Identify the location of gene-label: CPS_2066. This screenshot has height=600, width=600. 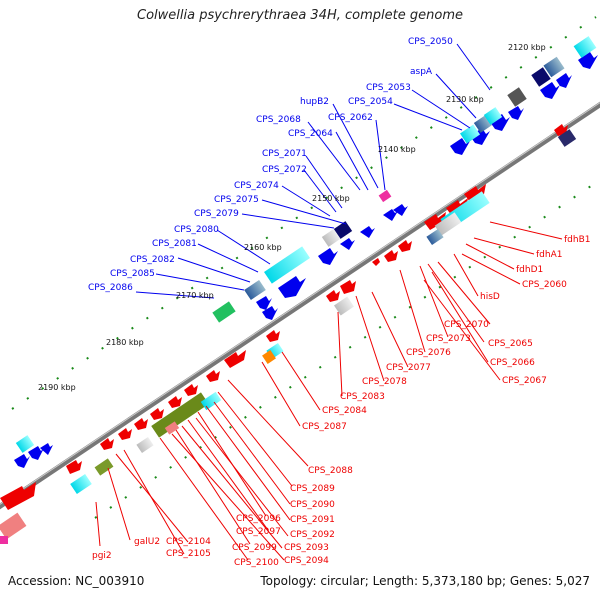
(512, 363).